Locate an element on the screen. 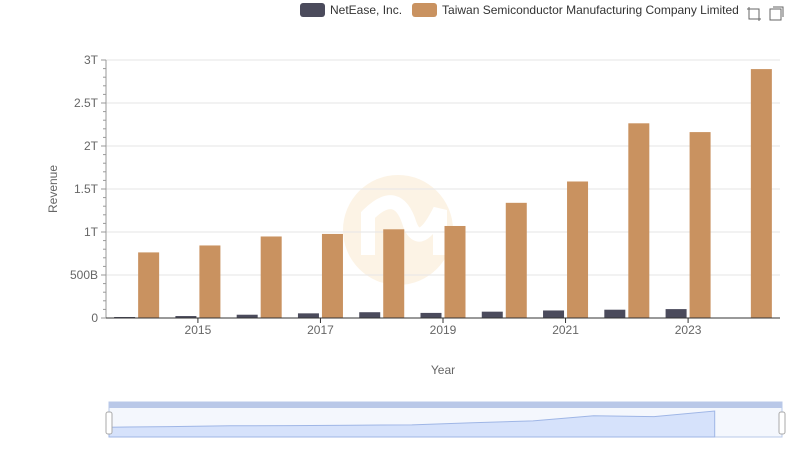 This screenshot has width=800, height=461. bar-tsmc-2024 is located at coordinates (761, 193).